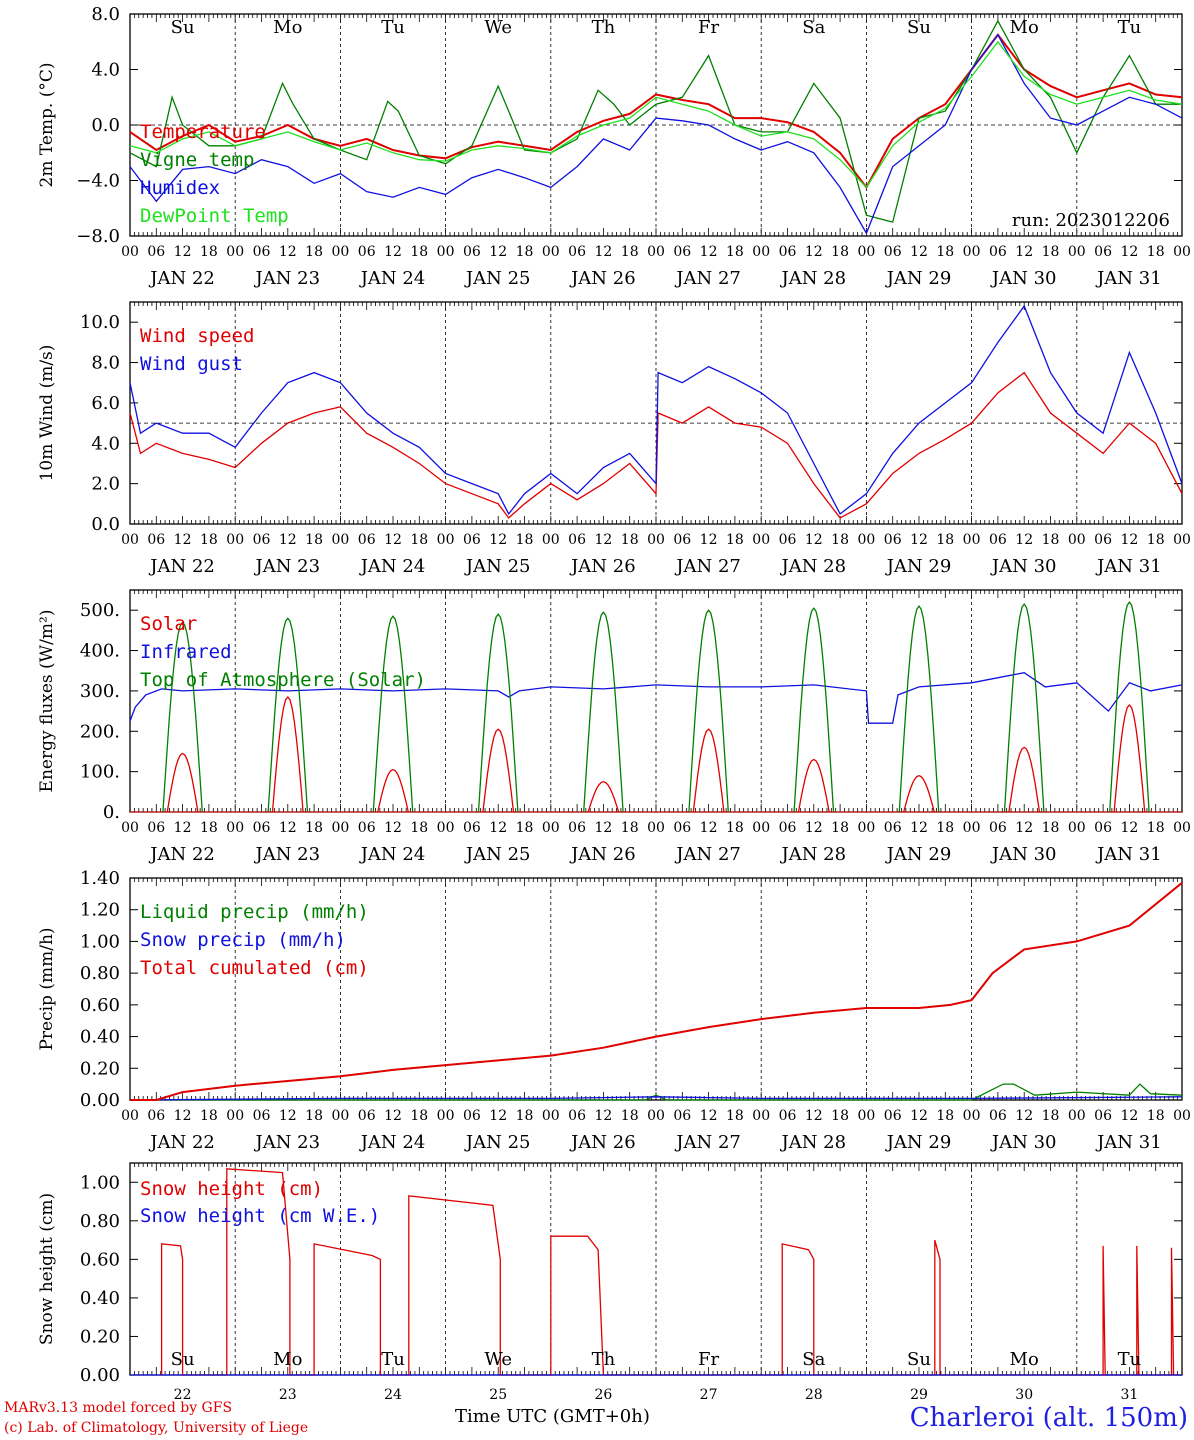  What do you see at coordinates (100, 322) in the screenshot?
I see `y-tick-label: 10.0` at bounding box center [100, 322].